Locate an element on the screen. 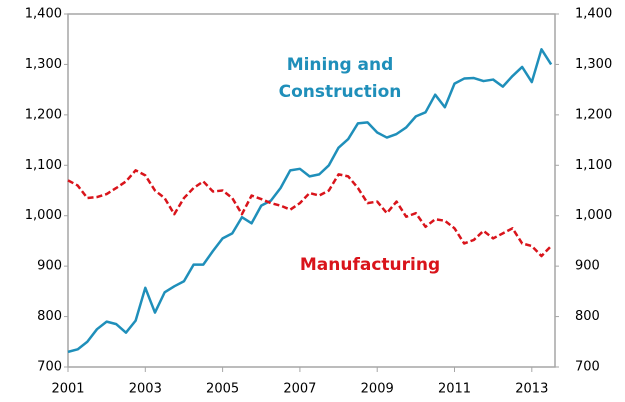 Image resolution: width=625 pixels, height=402 pixels. x-tick-label: 2009 is located at coordinates (377, 389).